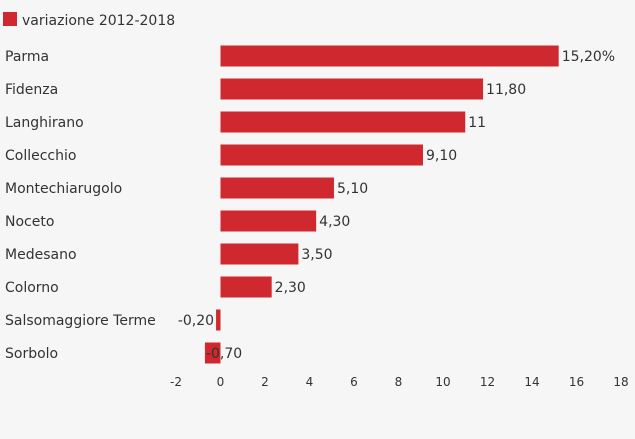 The width and height of the screenshot is (635, 439). I want to click on value-label: -0,70, so click(224, 354).